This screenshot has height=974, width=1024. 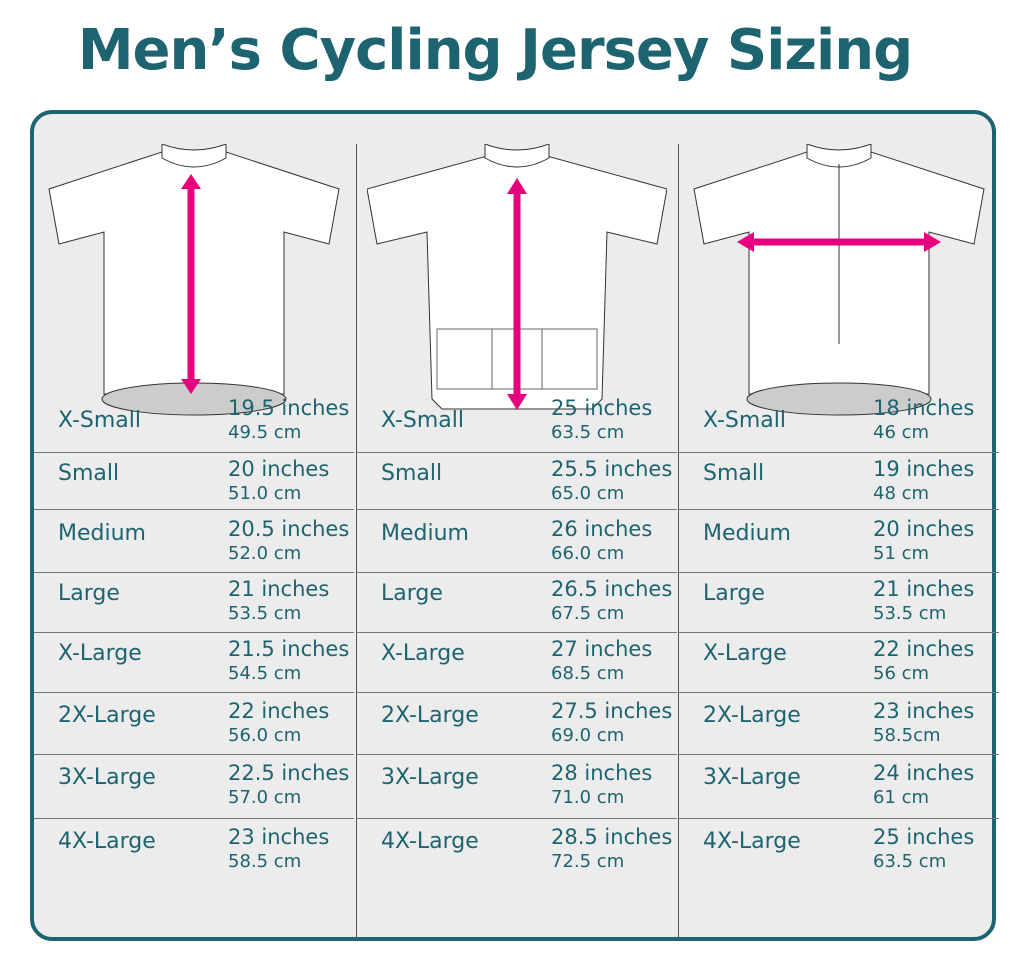 I want to click on inches-value: 24 inches, so click(x=924, y=773).